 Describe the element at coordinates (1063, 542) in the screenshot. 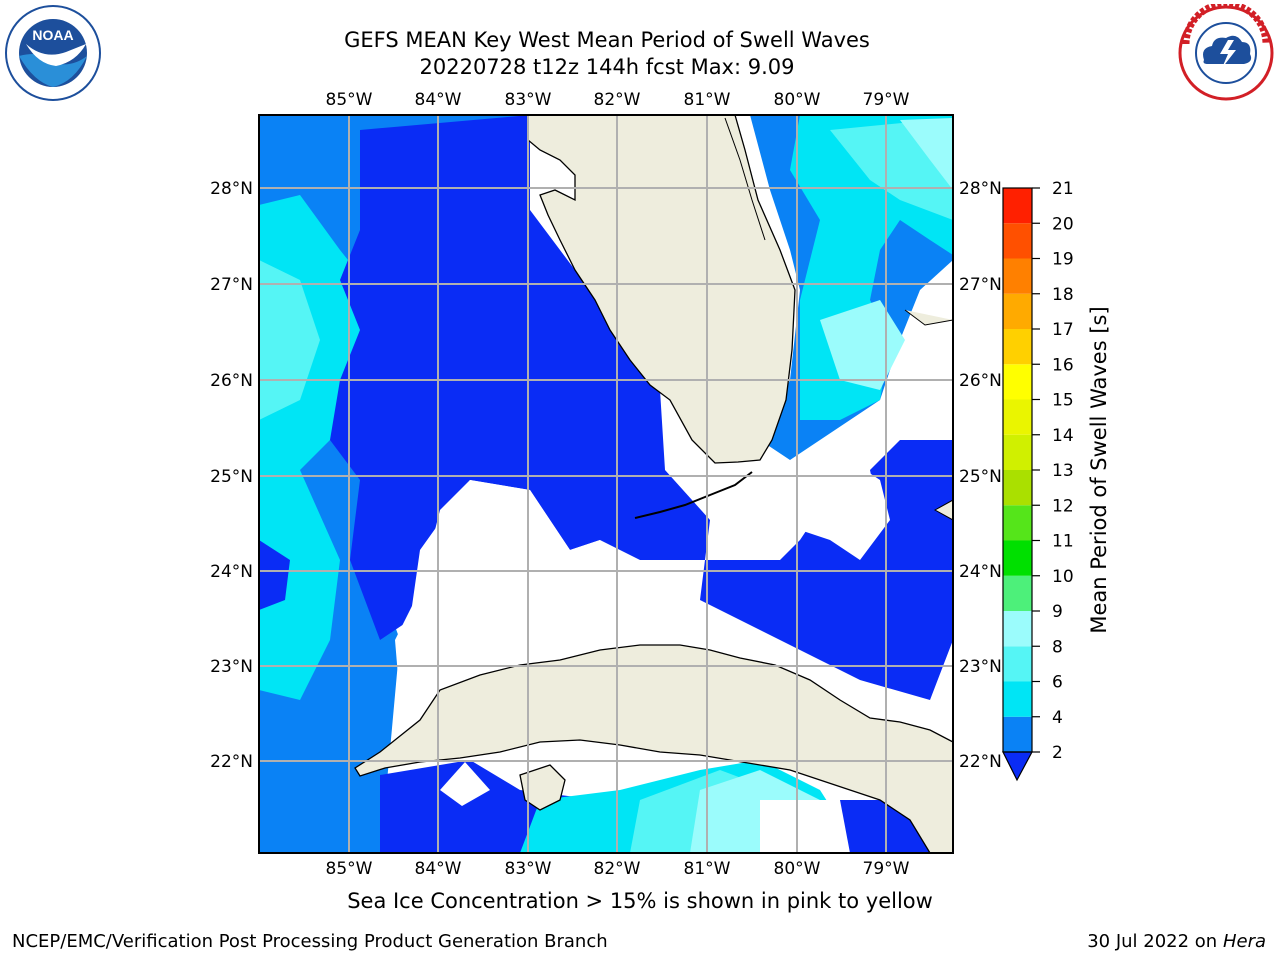

I see `colorbar-tick-label: 11` at that location.